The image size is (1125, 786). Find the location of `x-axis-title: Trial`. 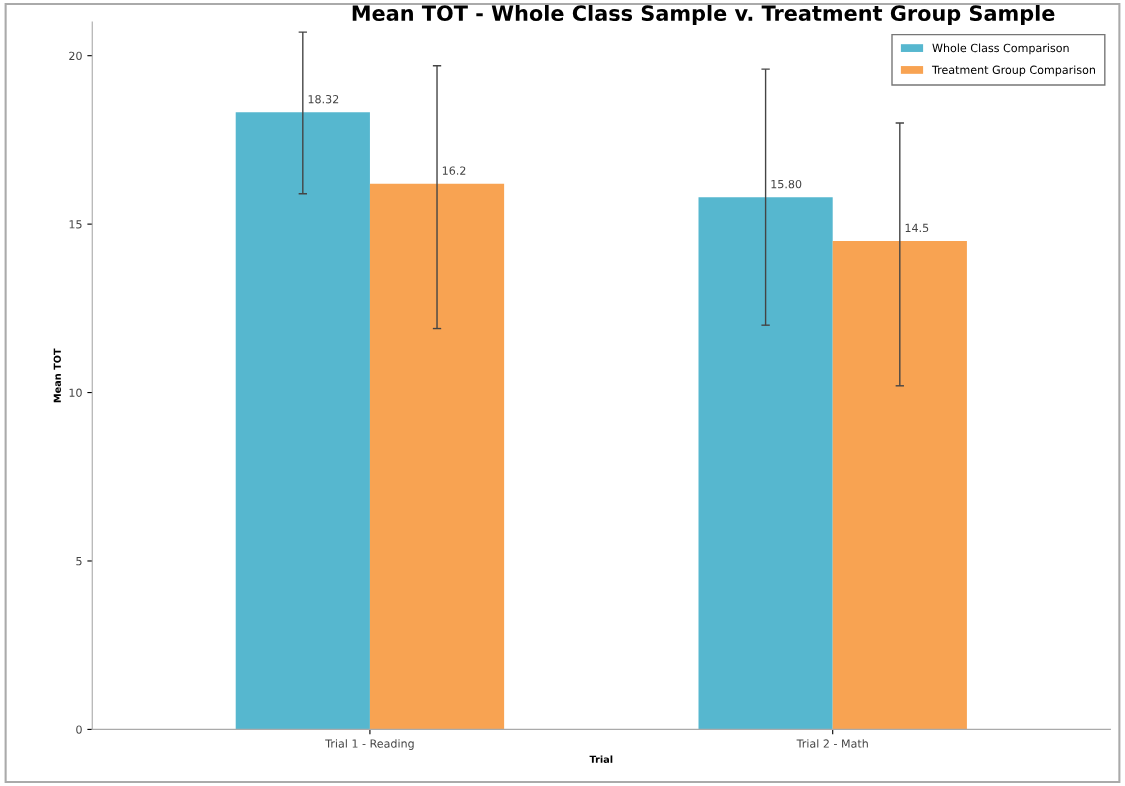

x-axis-title: Trial is located at coordinates (601, 759).